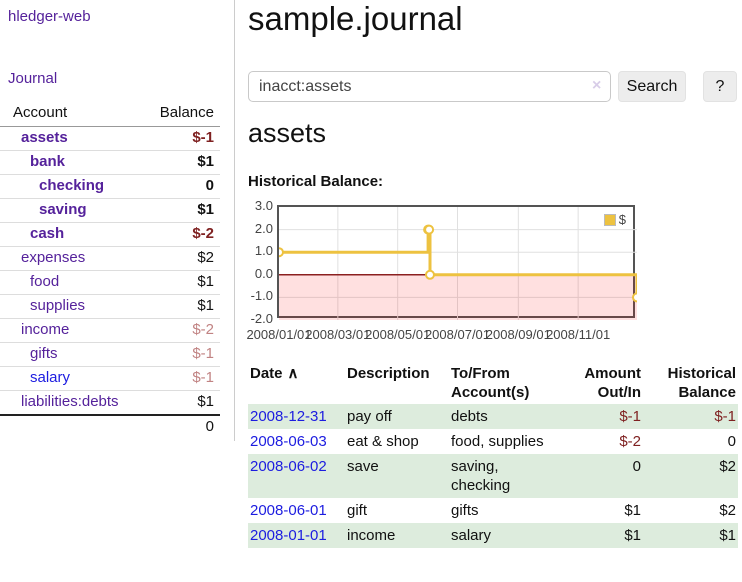  Describe the element at coordinates (73, 426) in the screenshot. I see `accounts-total-spacer` at that location.